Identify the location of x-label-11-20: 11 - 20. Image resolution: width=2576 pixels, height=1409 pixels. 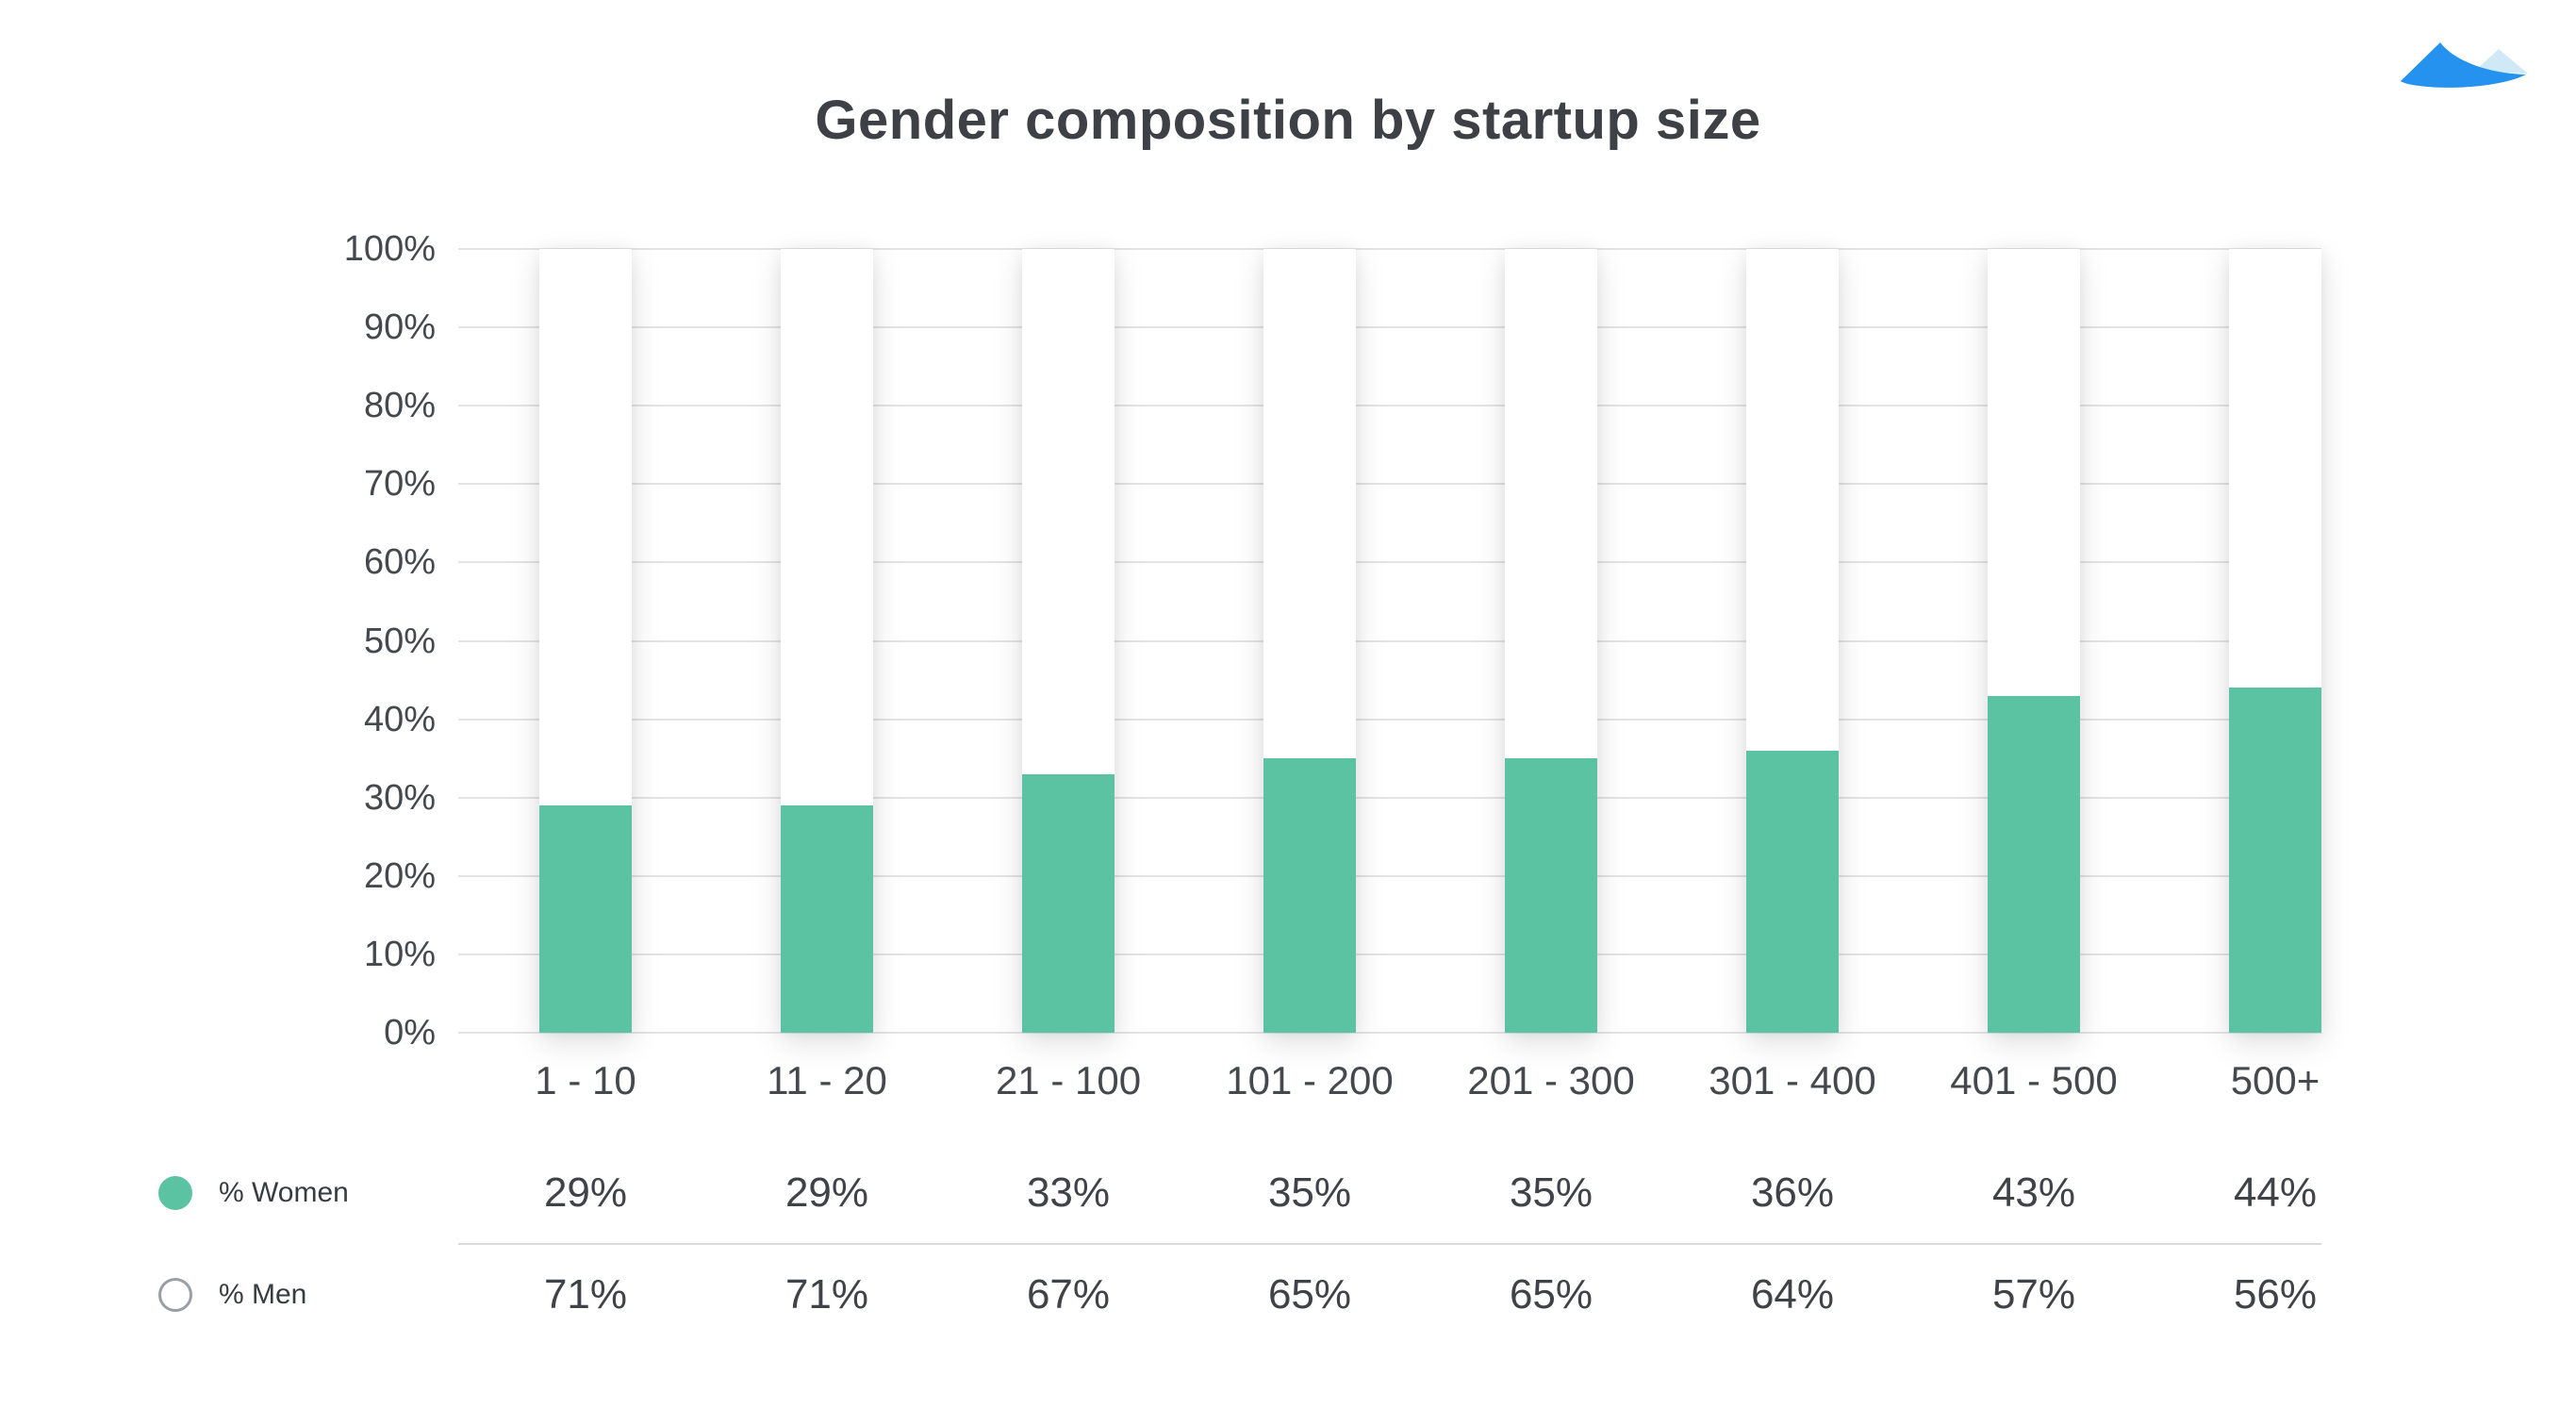
(827, 1080).